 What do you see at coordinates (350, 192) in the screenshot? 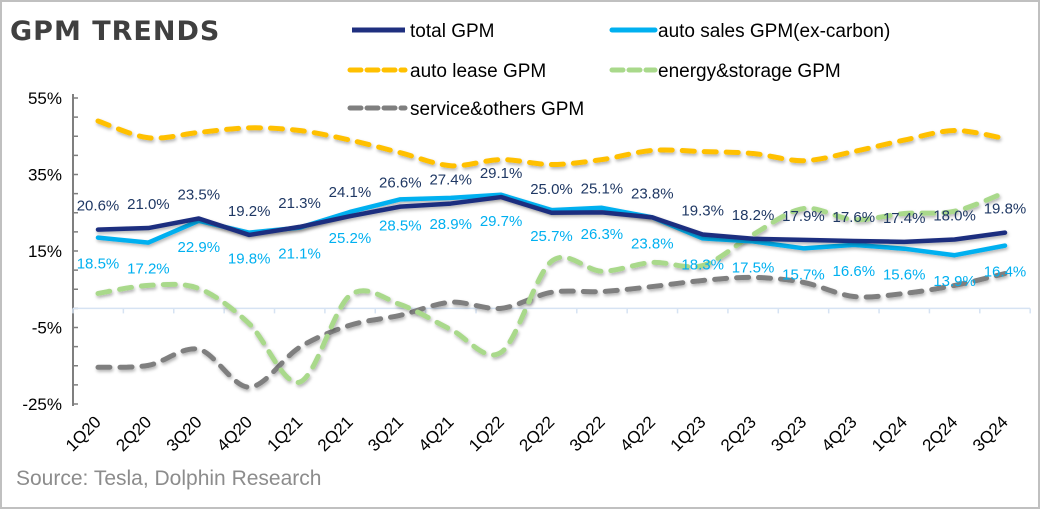
I see `data-label: 24.1%` at bounding box center [350, 192].